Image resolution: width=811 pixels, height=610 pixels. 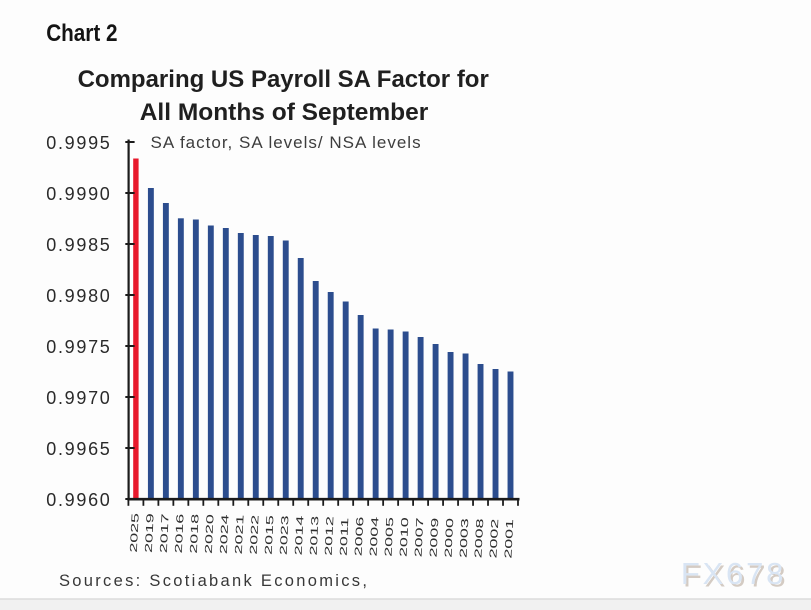 I want to click on svg-text: 2002, so click(x=494, y=539).